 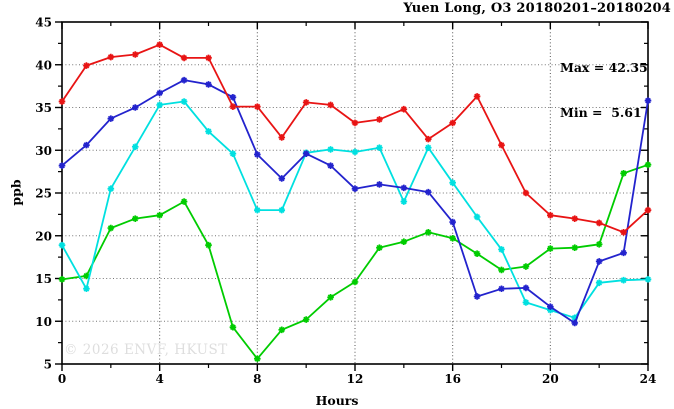 I want to click on y-tick-label: 5, so click(x=48, y=365).